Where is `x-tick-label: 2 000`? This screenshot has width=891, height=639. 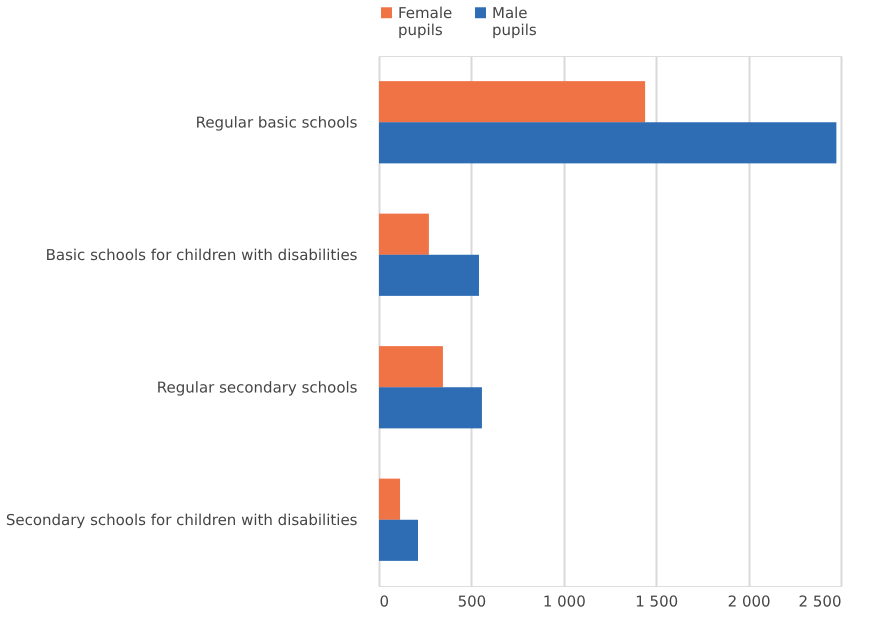
x-tick-label: 2 000 is located at coordinates (749, 601).